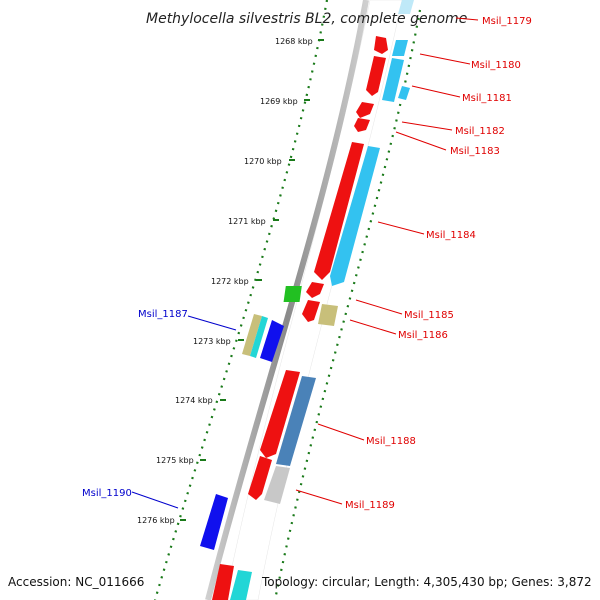 The width and height of the screenshot is (600, 600). Describe the element at coordinates (241, 585) in the screenshot. I see `gene-bottom-cyan` at that location.